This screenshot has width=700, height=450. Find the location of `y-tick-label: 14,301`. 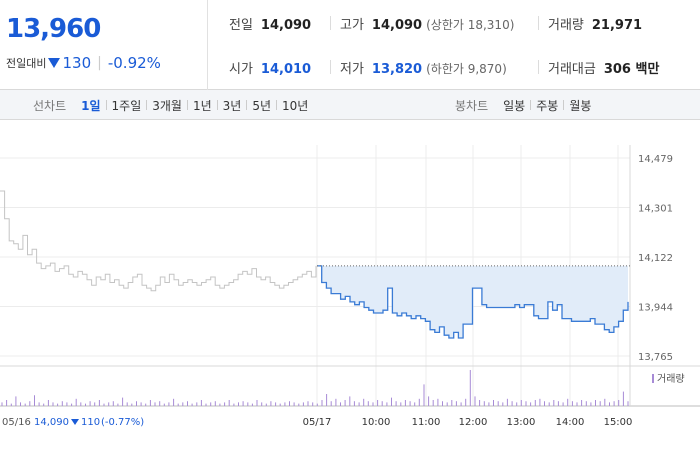

y-tick-label: 14,301 is located at coordinates (655, 209).